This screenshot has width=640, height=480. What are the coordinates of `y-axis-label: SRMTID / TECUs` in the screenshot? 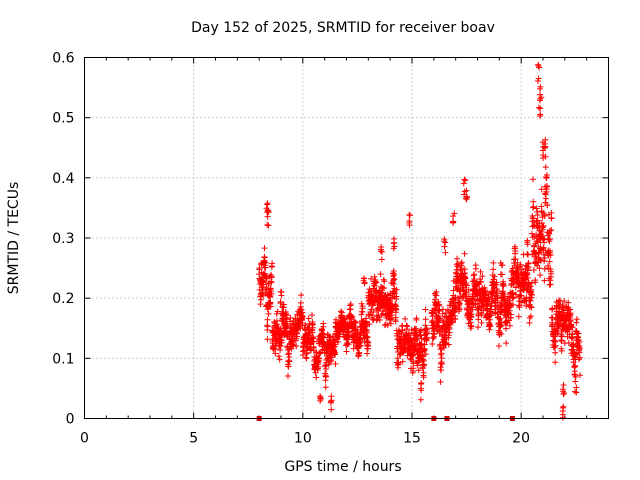 It's located at (14, 238).